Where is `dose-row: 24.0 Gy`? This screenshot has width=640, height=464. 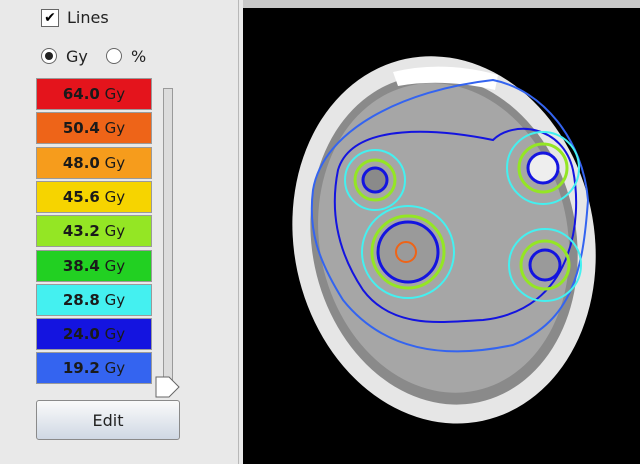
dose-row: 24.0 Gy is located at coordinates (94, 334).